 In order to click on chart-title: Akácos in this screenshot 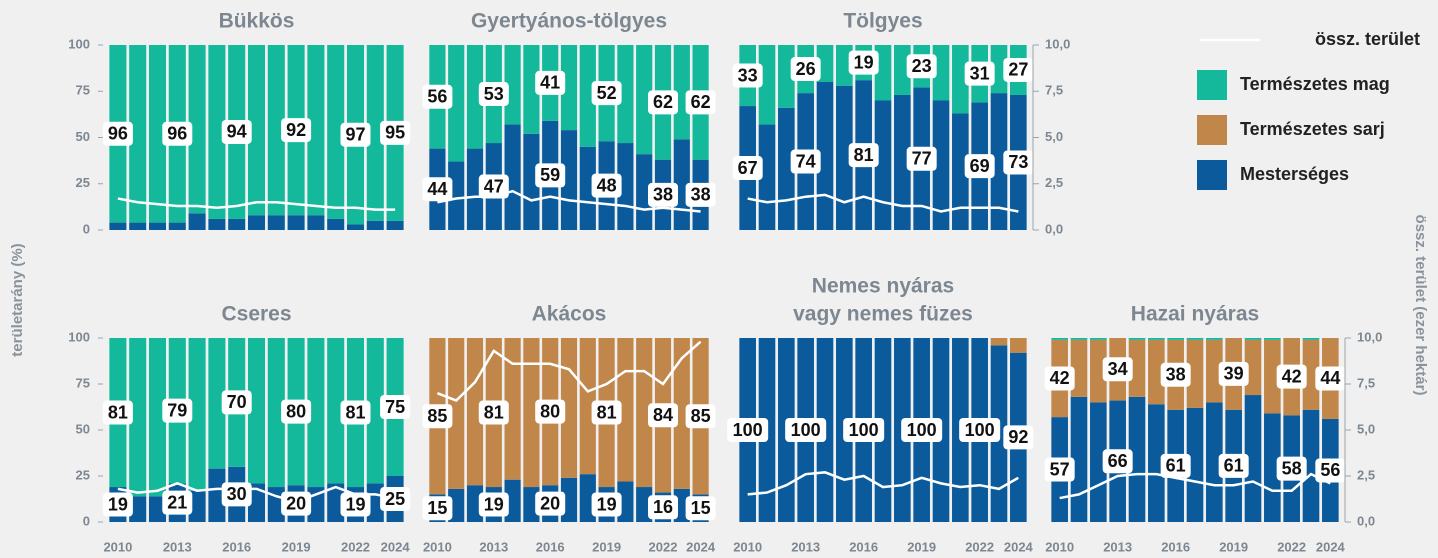, I will do `click(569, 314)`.